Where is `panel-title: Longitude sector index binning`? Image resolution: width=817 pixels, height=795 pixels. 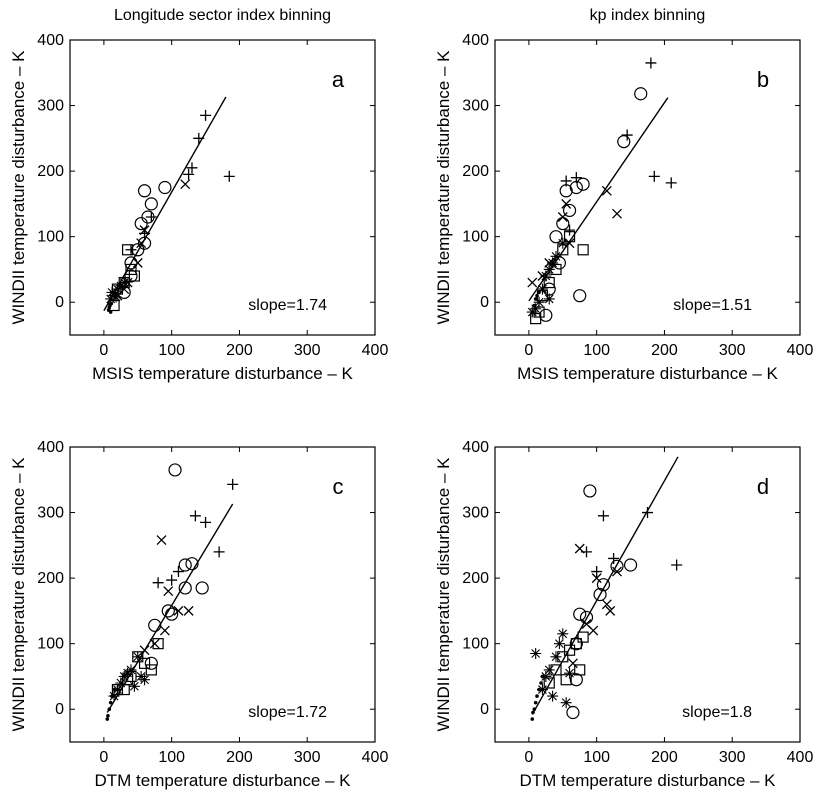 panel-title: Longitude sector index binning is located at coordinates (222, 15).